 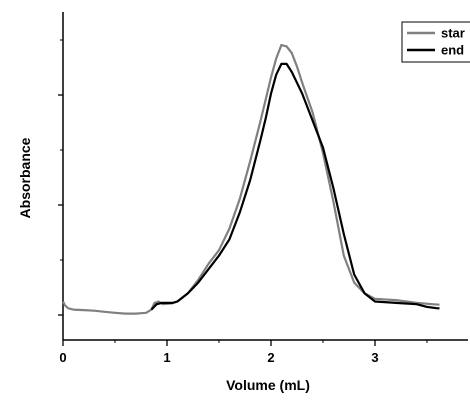 I want to click on x-tick-label: 2, so click(x=270, y=357).